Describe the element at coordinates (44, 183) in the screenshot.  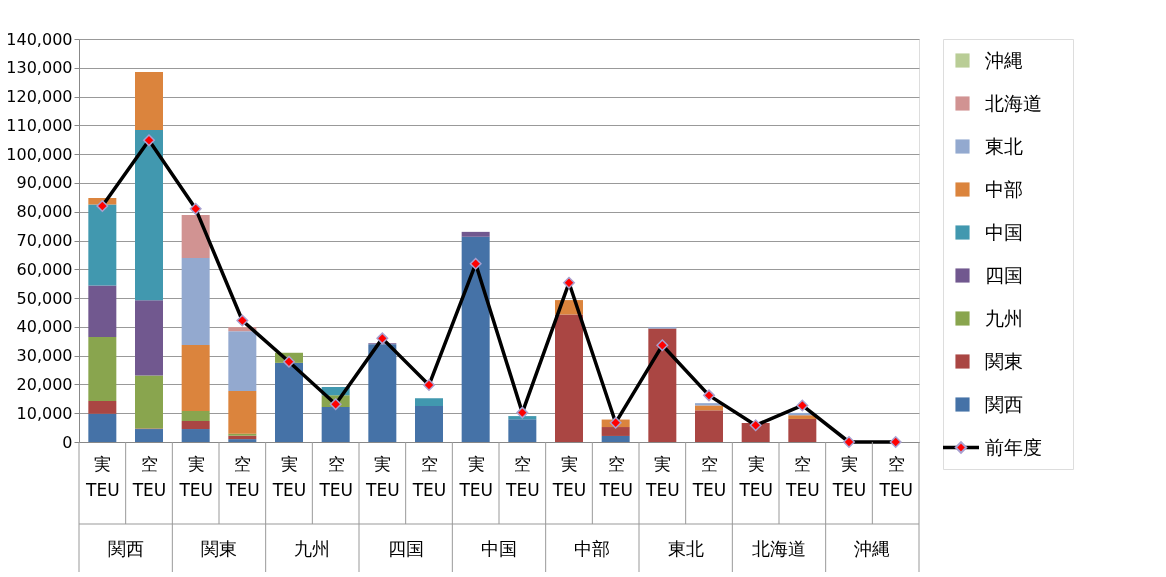
I see `y-tick-label: 90,000` at that location.